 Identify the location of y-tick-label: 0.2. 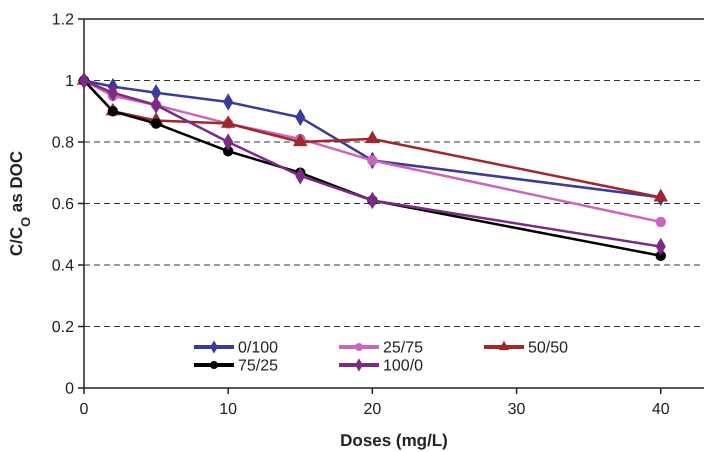
(63, 327).